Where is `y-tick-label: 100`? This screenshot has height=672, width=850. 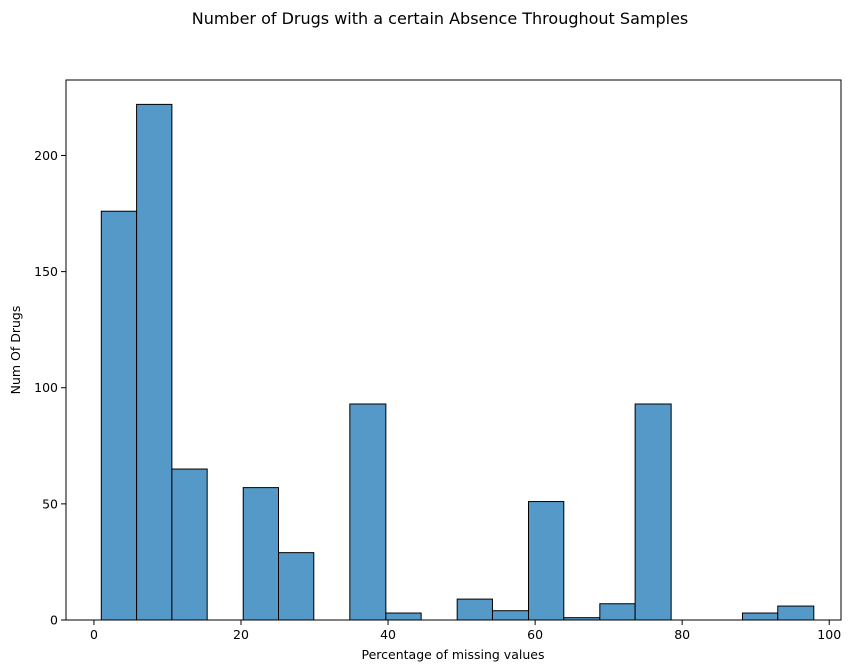
y-tick-label: 100 is located at coordinates (46, 387).